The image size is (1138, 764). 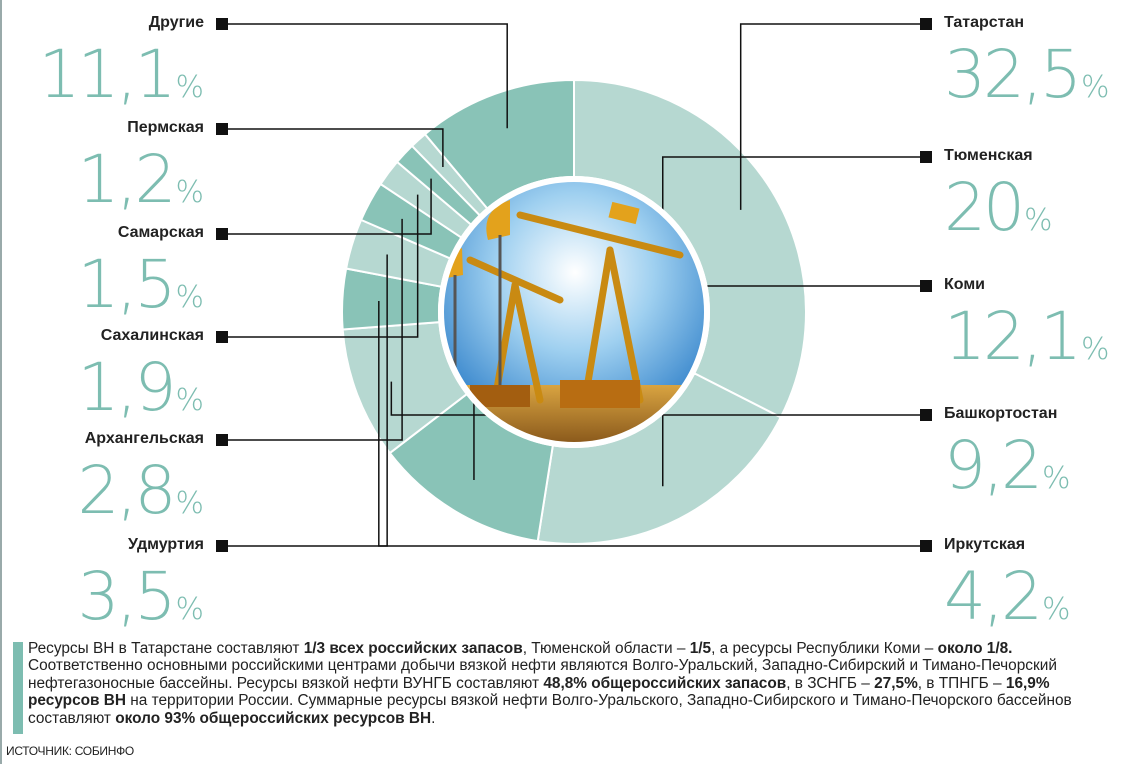 What do you see at coordinates (824, 648) in the screenshot?
I see `note-fragment: , а ресурсы Республики Коми –` at bounding box center [824, 648].